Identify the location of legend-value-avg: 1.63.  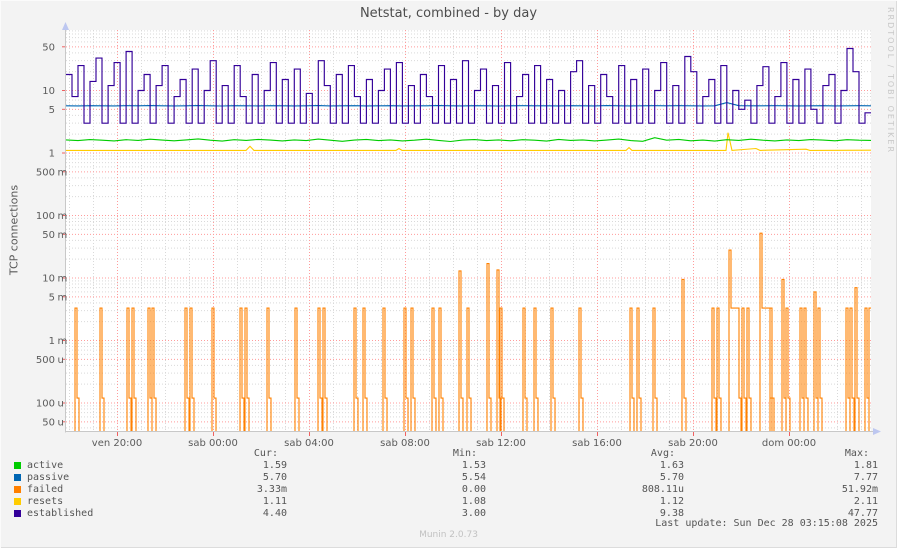
(671, 465).